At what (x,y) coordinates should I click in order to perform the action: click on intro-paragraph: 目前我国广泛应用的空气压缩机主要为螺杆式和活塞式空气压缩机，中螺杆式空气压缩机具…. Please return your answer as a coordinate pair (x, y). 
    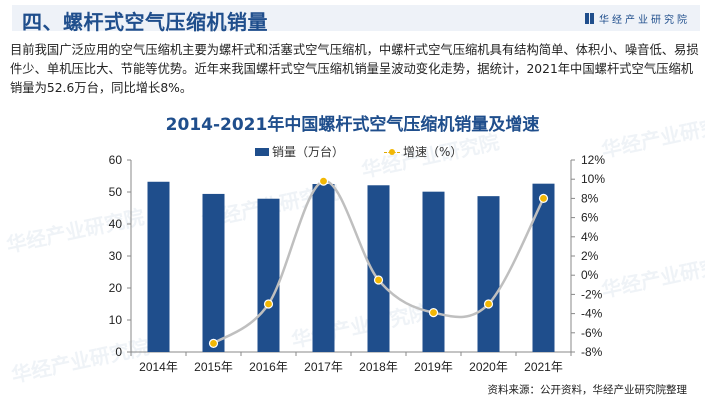
    Looking at the image, I should click on (354, 69).